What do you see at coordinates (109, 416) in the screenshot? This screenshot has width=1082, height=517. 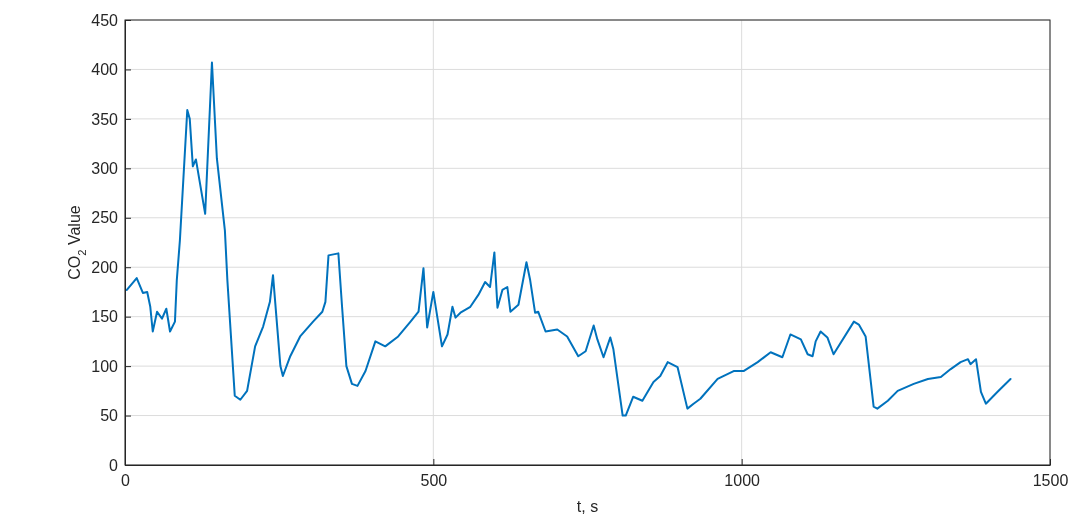 I see `y-tick-label: 50` at bounding box center [109, 416].